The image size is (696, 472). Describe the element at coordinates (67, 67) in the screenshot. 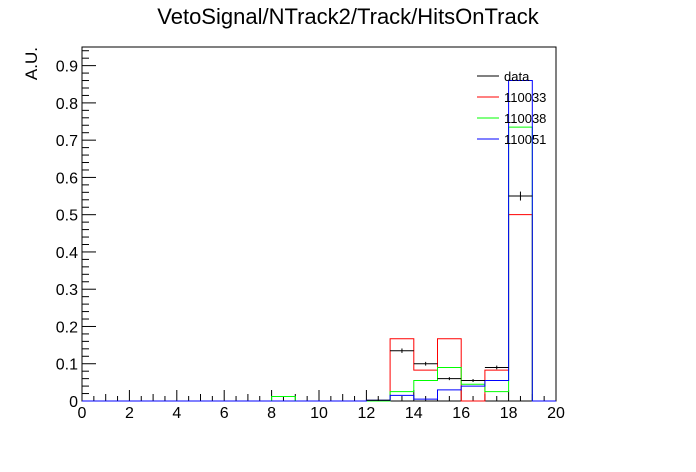

I see `y-tick-label: 0.9` at that location.